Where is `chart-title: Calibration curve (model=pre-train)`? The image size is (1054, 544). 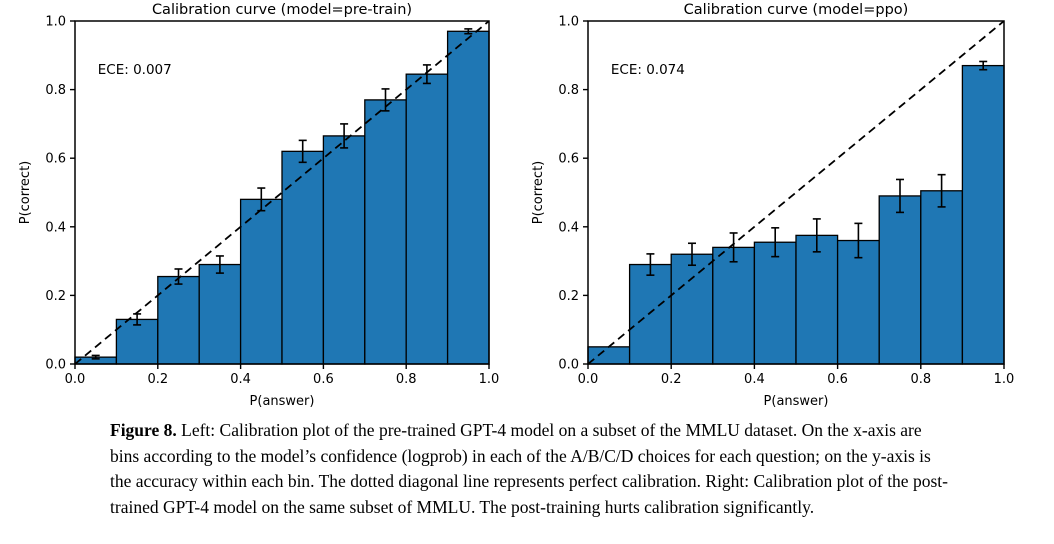 chart-title: Calibration curve (model=pre-train) is located at coordinates (282, 10).